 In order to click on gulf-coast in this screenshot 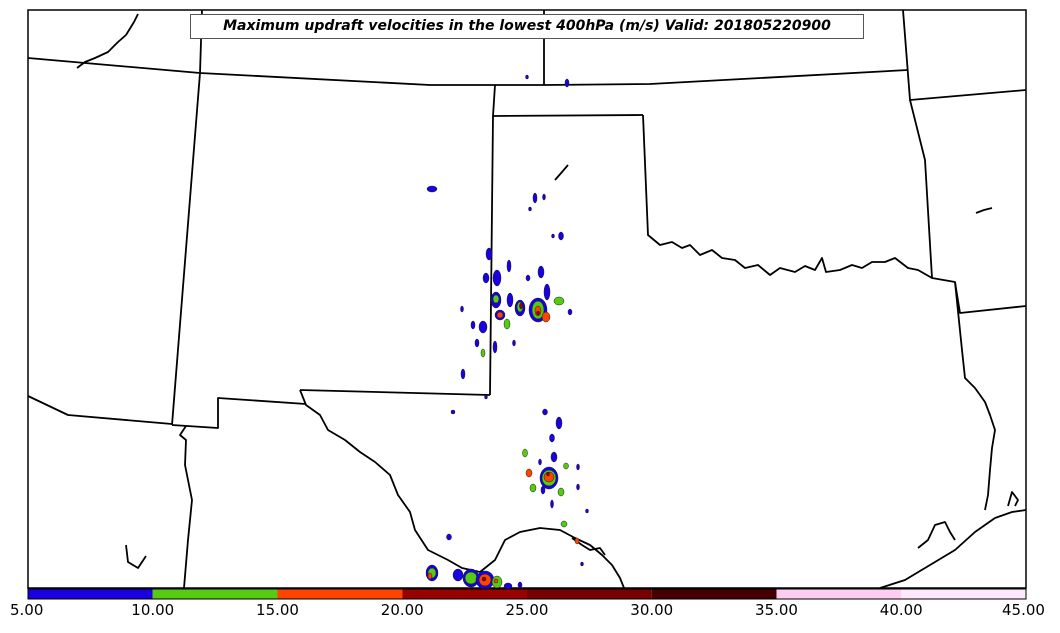, I will do `click(552, 558)`.